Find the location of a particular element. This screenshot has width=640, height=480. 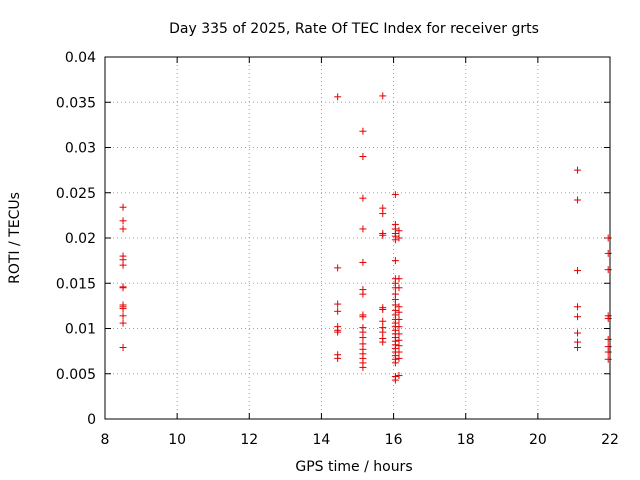

x-tick-label: 12 is located at coordinates (249, 440).